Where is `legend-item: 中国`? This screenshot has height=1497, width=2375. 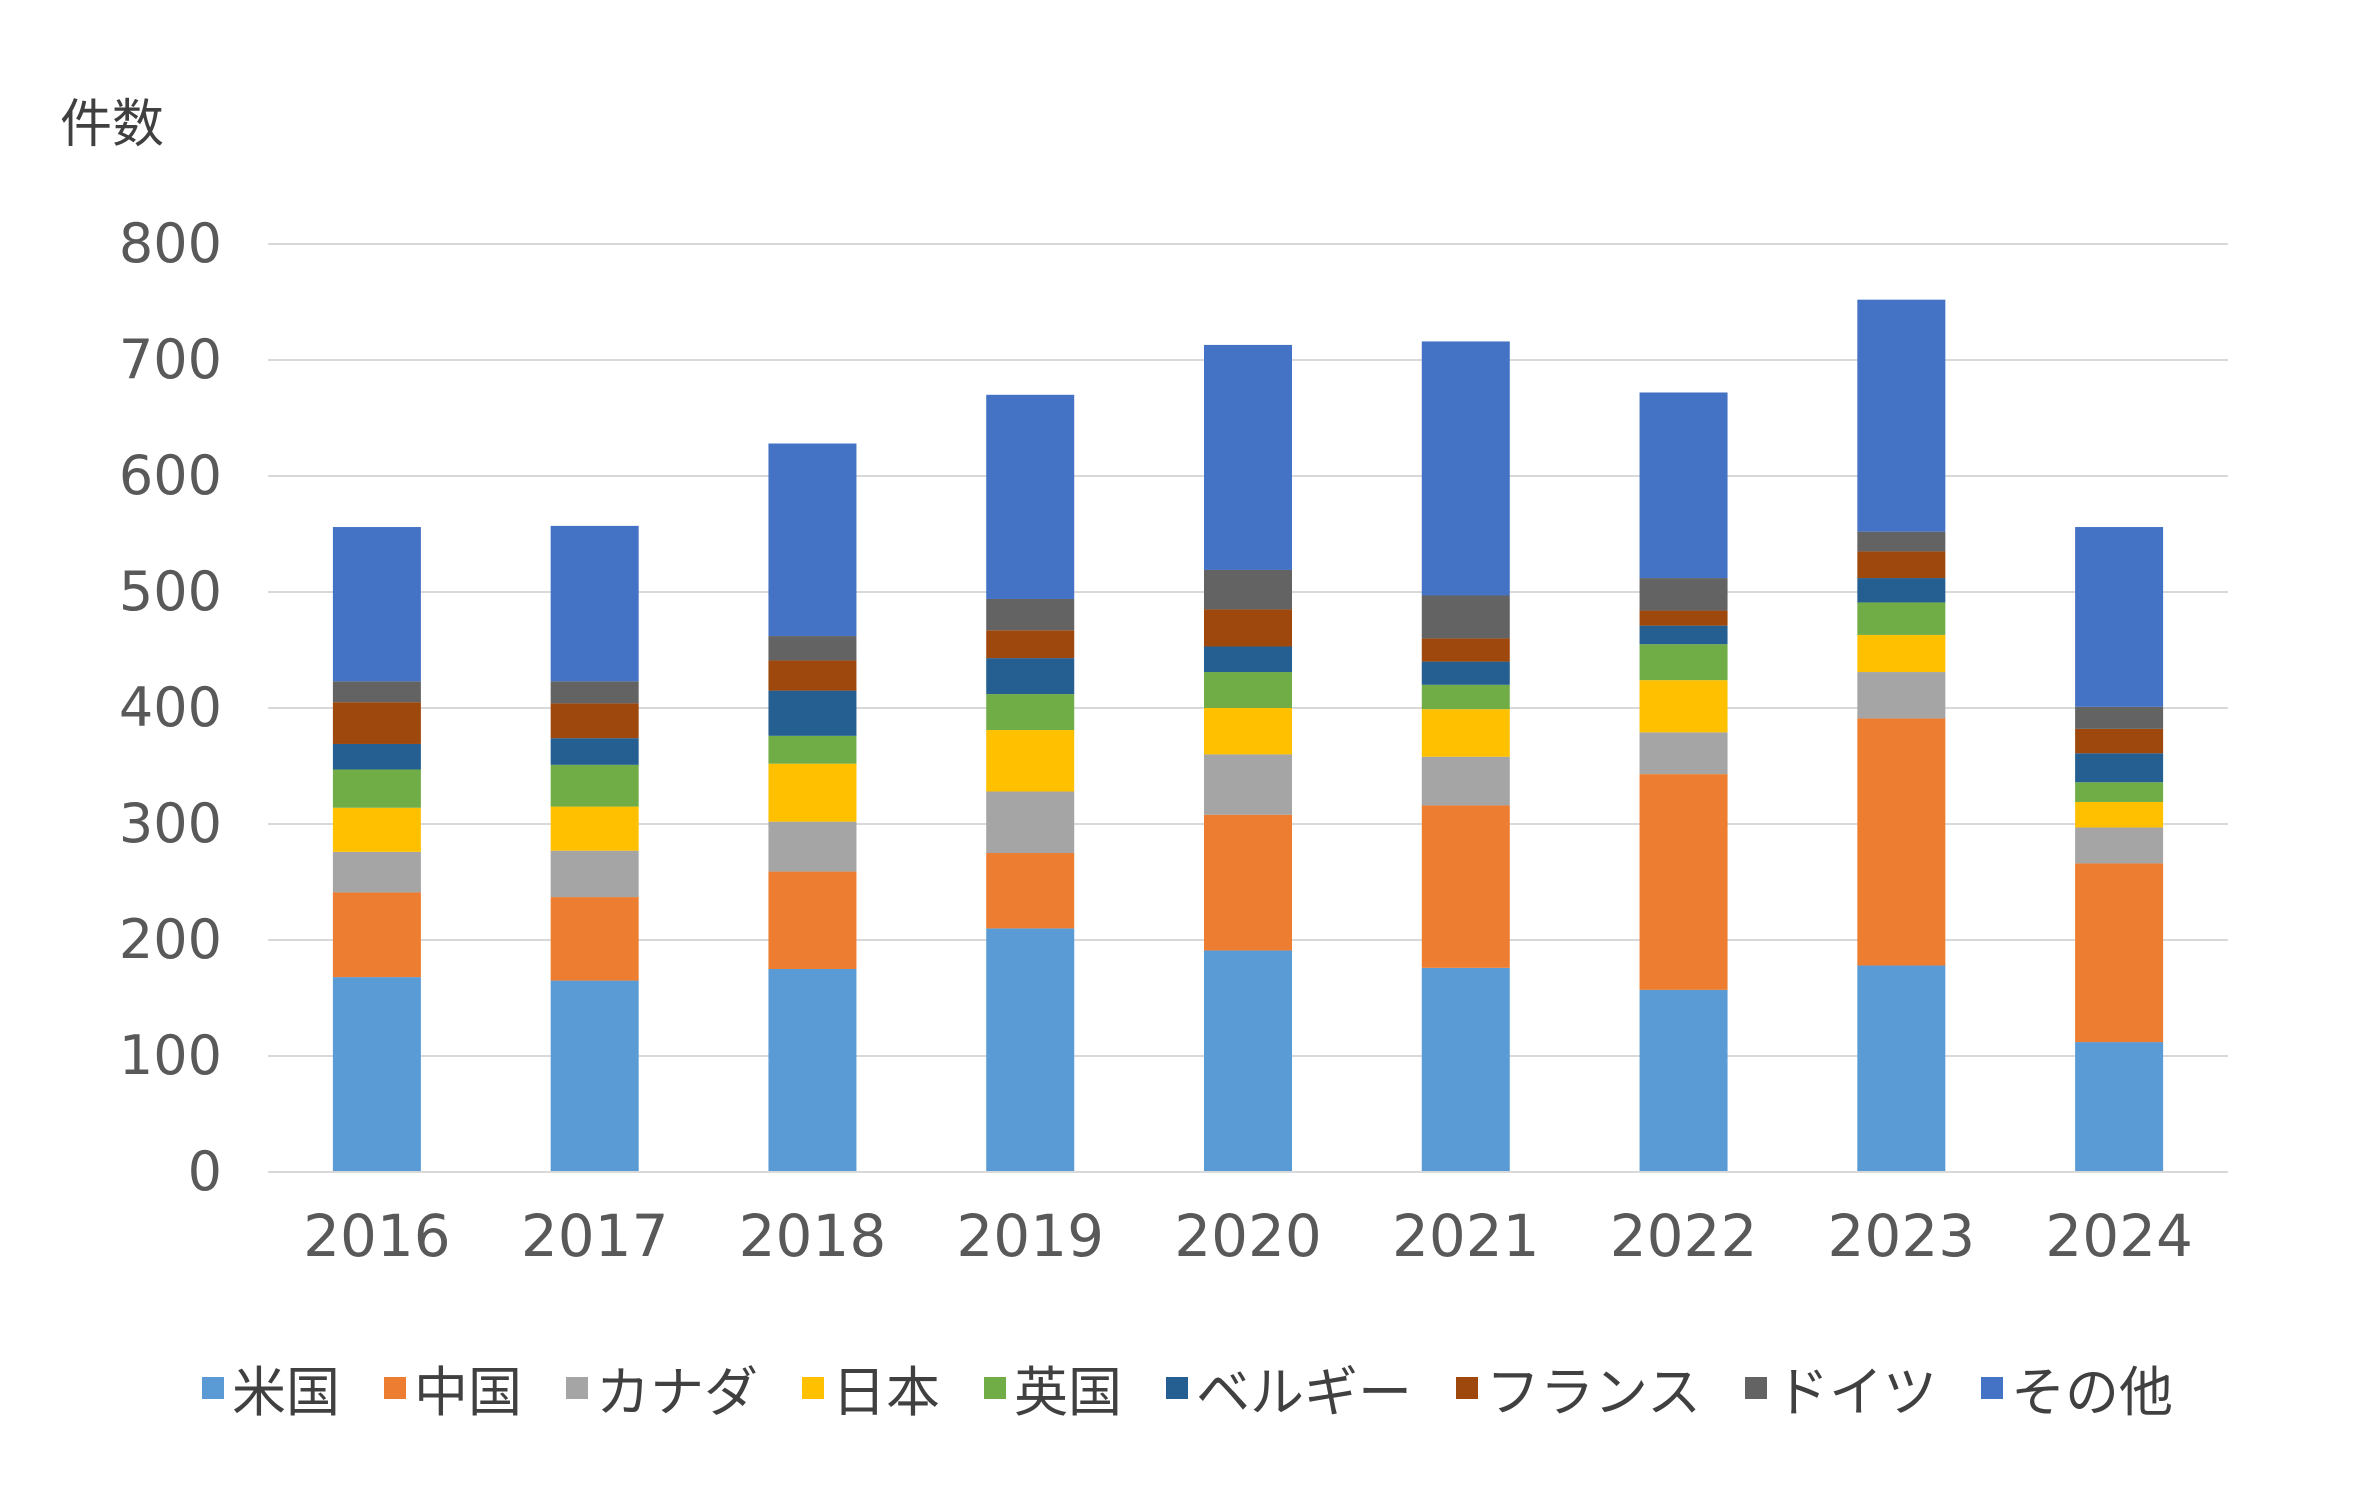
legend-item: 中国 is located at coordinates (453, 1387).